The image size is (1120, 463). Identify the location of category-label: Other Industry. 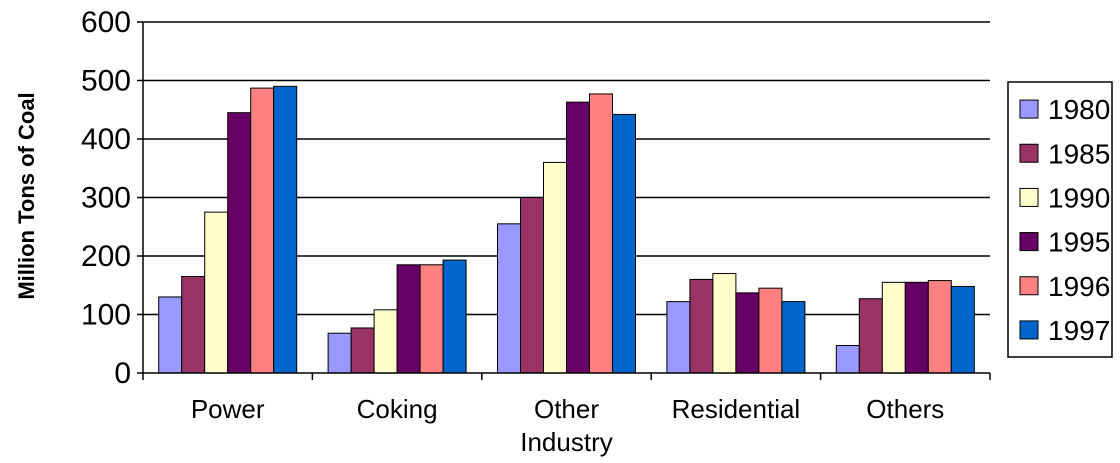
(566, 425).